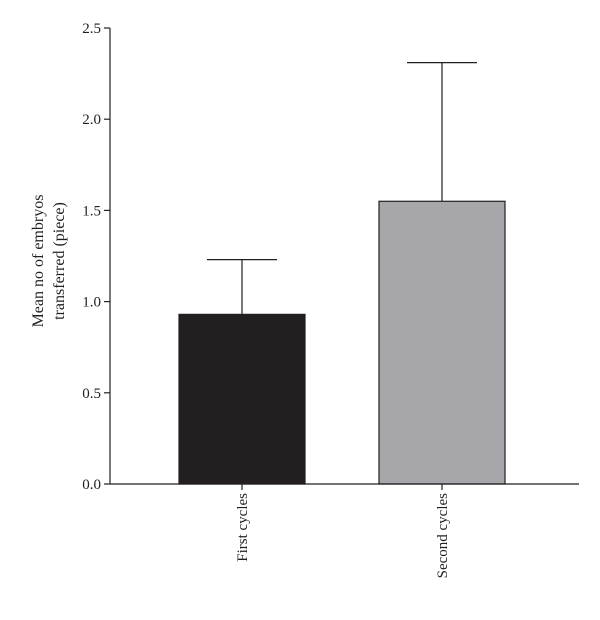 This screenshot has width=600, height=620. Describe the element at coordinates (343, 531) in the screenshot. I see `x-ticks-group: First cycles Second cycles` at that location.